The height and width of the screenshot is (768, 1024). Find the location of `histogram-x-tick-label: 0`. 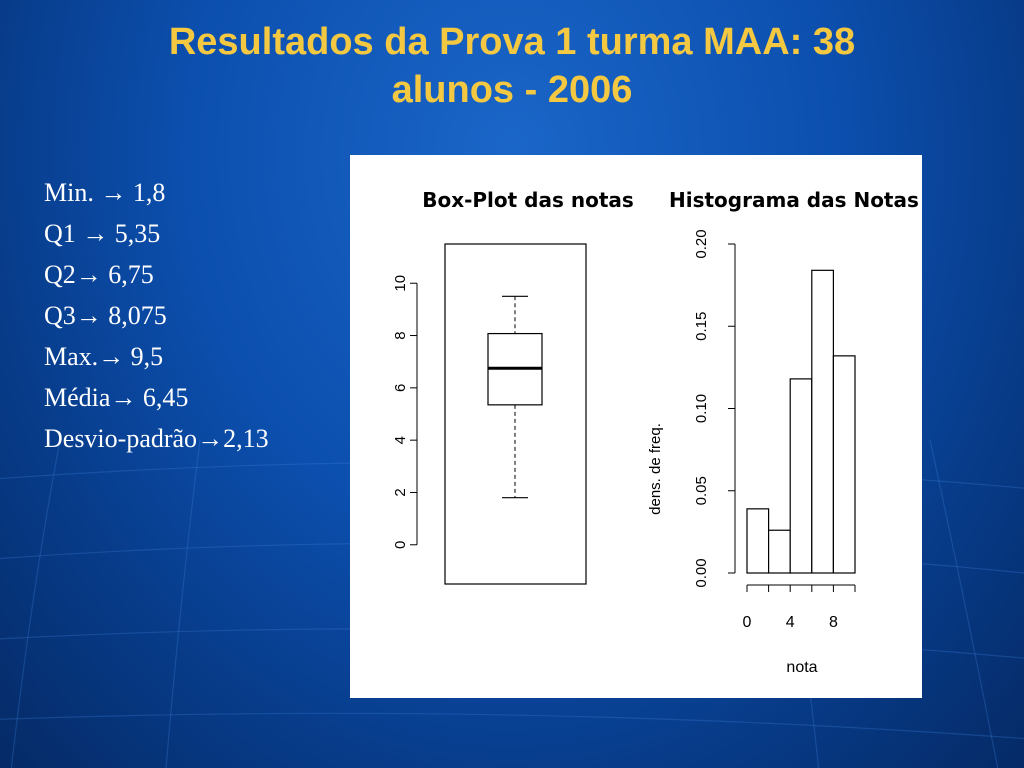

histogram-x-tick-label: 0 is located at coordinates (747, 622).